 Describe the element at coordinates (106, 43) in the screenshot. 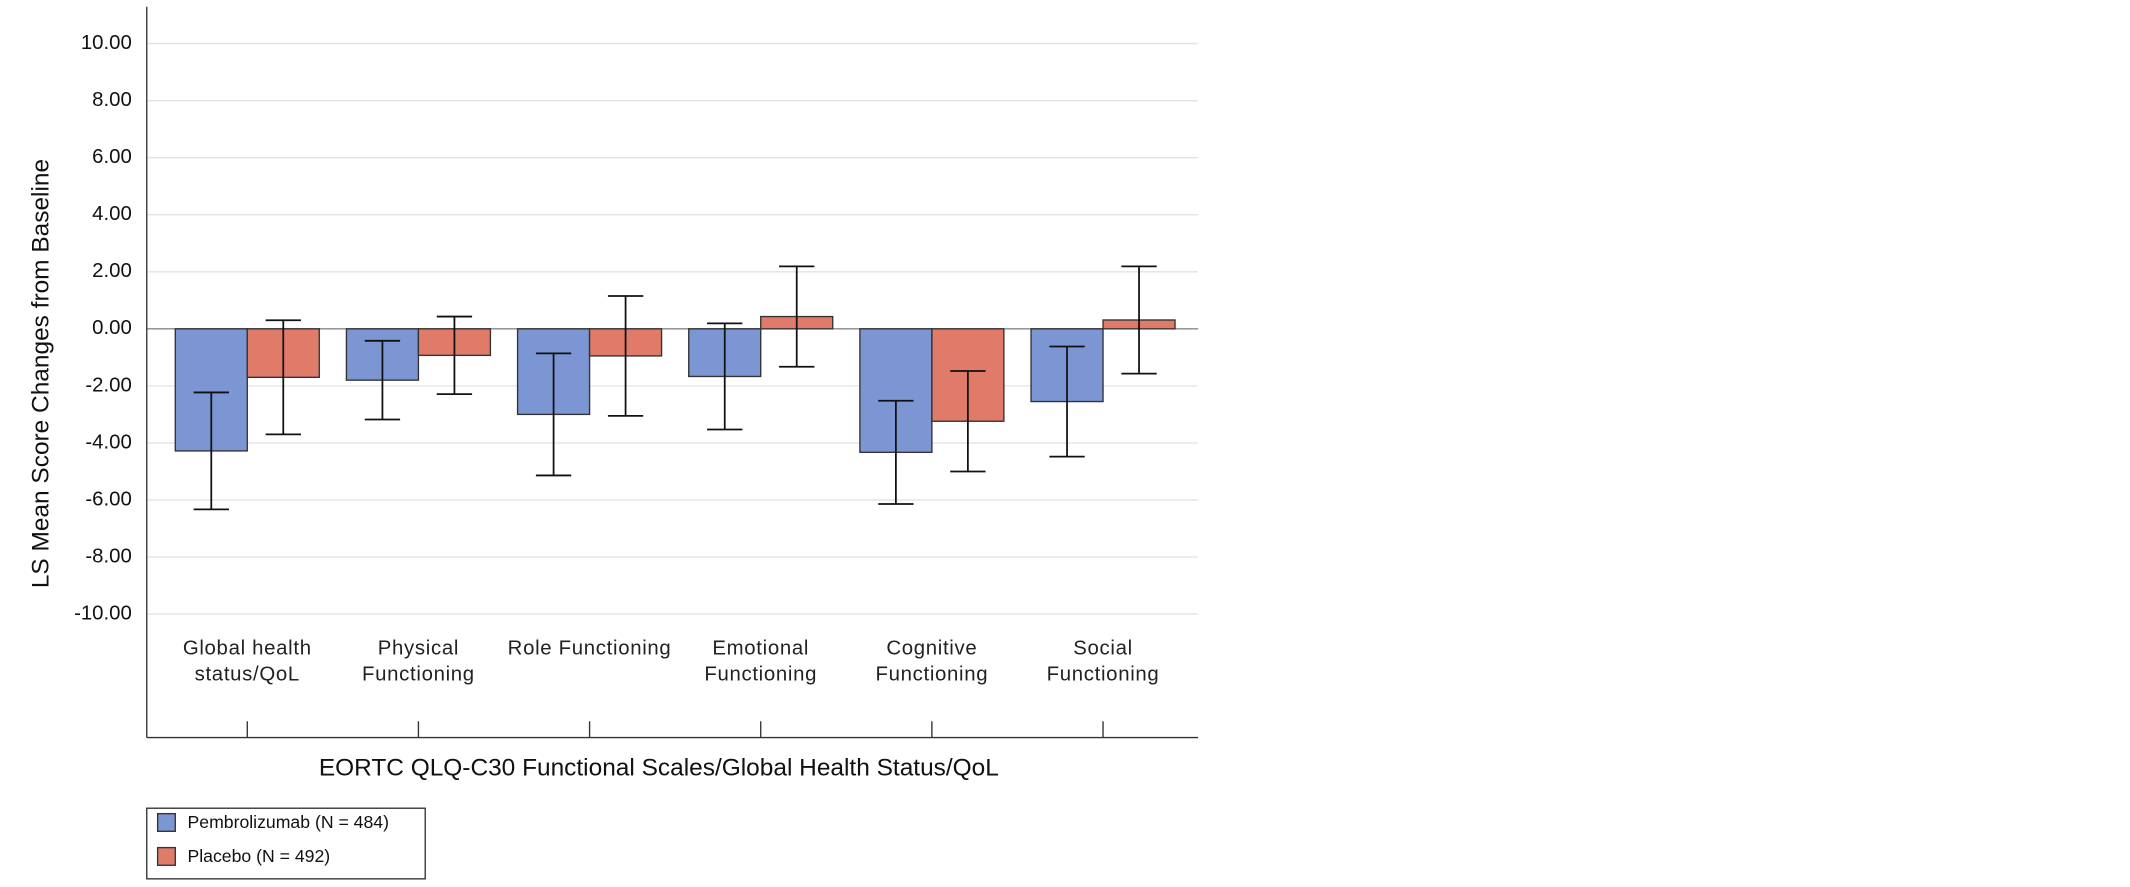

I see `y-tick-label: 10.00` at that location.